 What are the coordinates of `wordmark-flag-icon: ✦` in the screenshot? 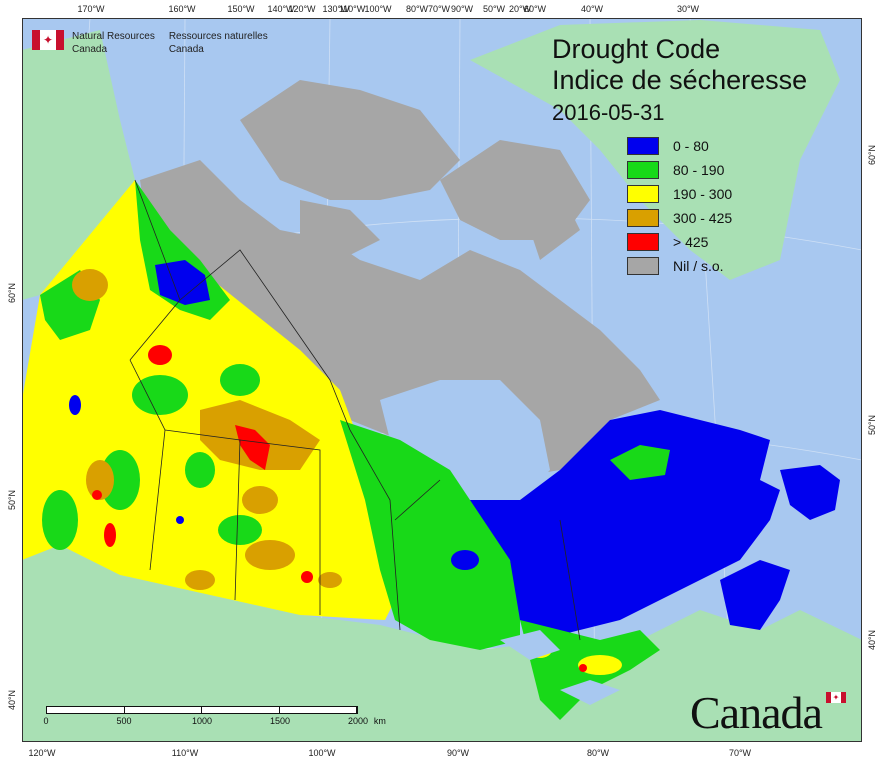 It's located at (836, 697).